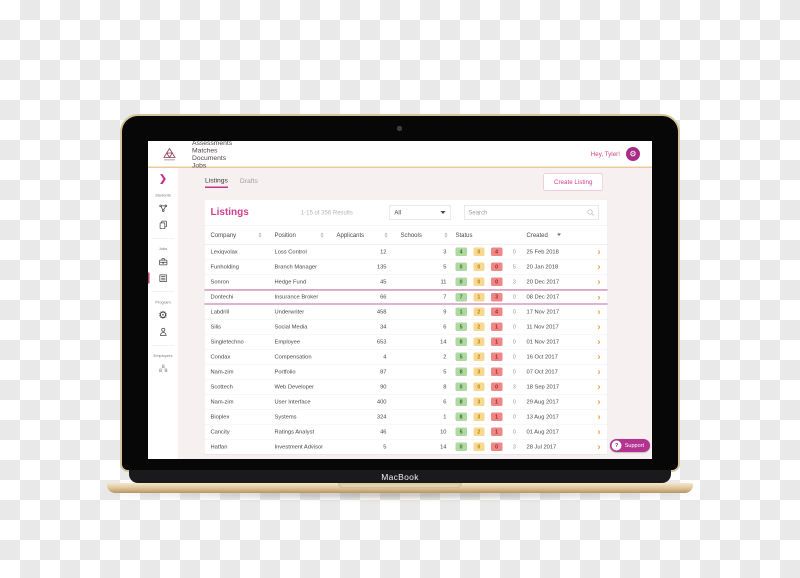 The image size is (800, 578). I want to click on tab-drafts: Drafts, so click(248, 181).